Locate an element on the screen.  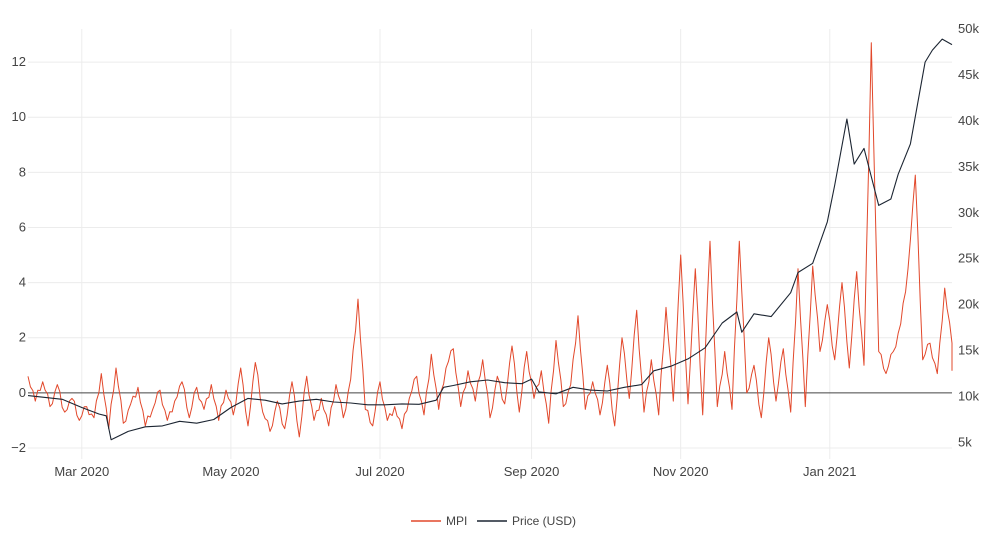
x-tick-label: Jul 2020 is located at coordinates (379, 471).